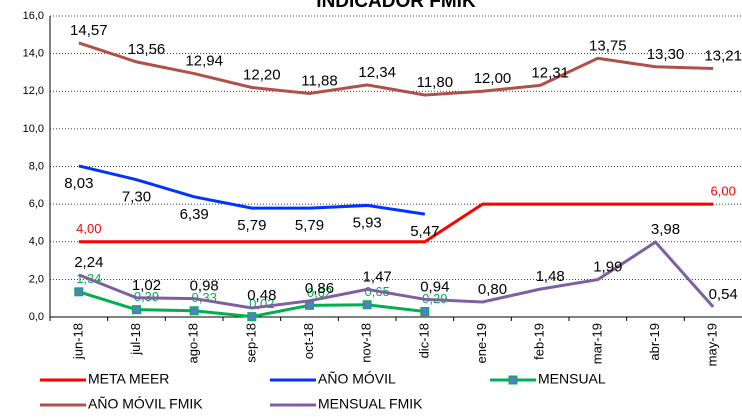 This screenshot has width=742, height=417. Describe the element at coordinates (666, 54) in the screenshot. I see `data-label: 13,30` at that location.